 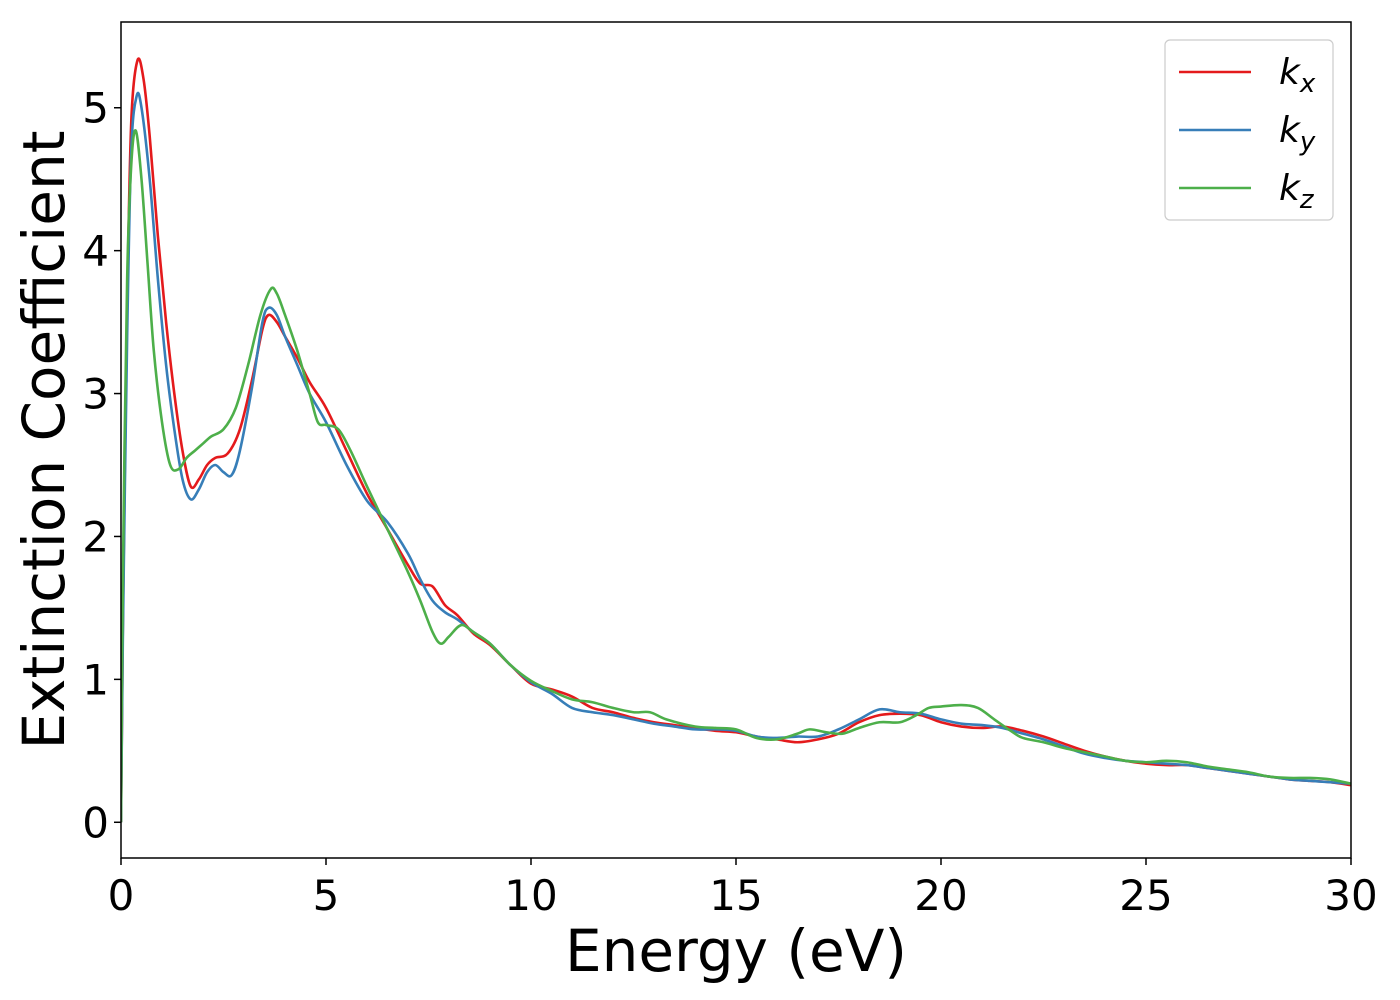 I want to click on x-tick-label: 0, so click(x=121, y=895).